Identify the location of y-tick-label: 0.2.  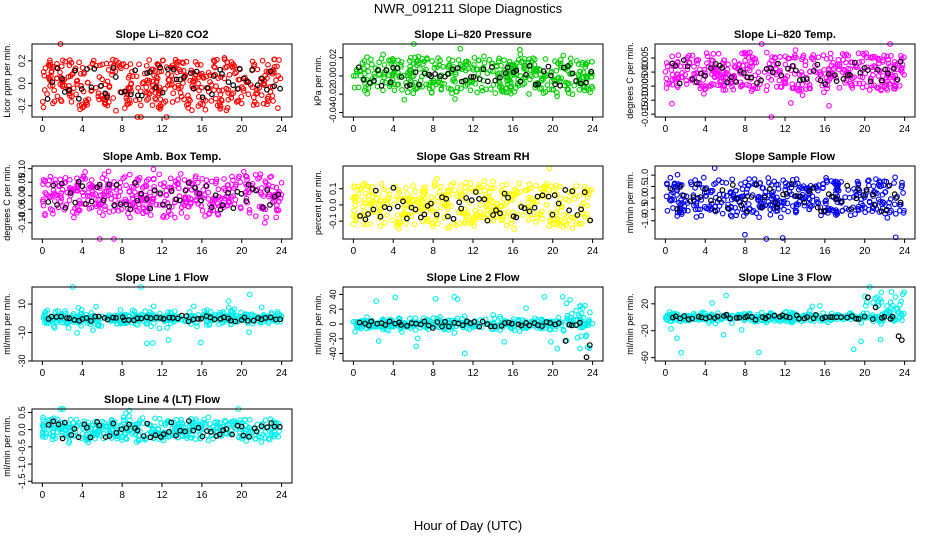
(22, 61).